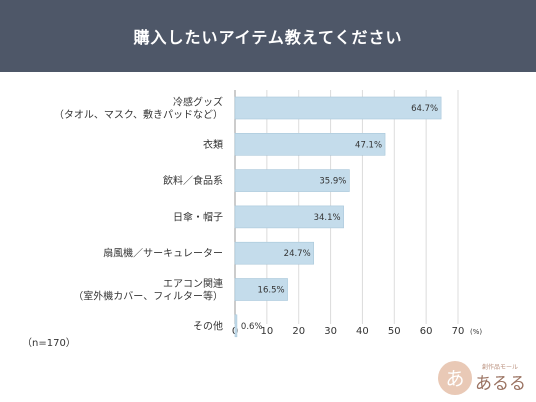  I want to click on category-label: その他, so click(208, 325).